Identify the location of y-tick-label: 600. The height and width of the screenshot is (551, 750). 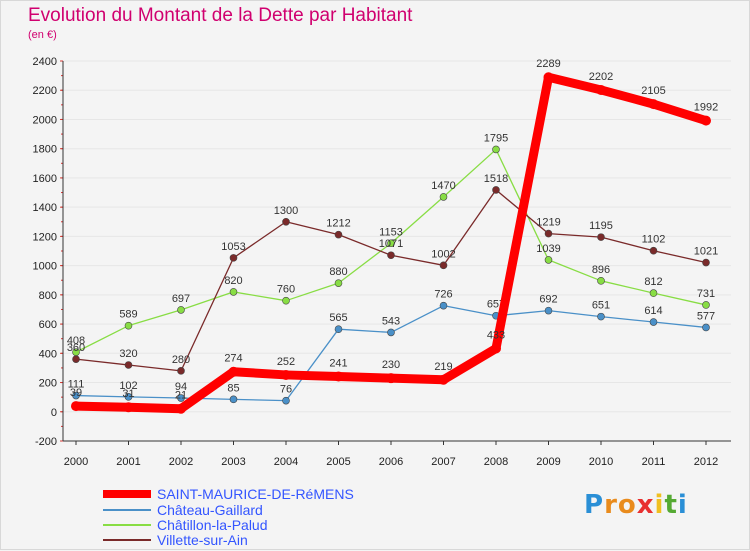
(48, 325).